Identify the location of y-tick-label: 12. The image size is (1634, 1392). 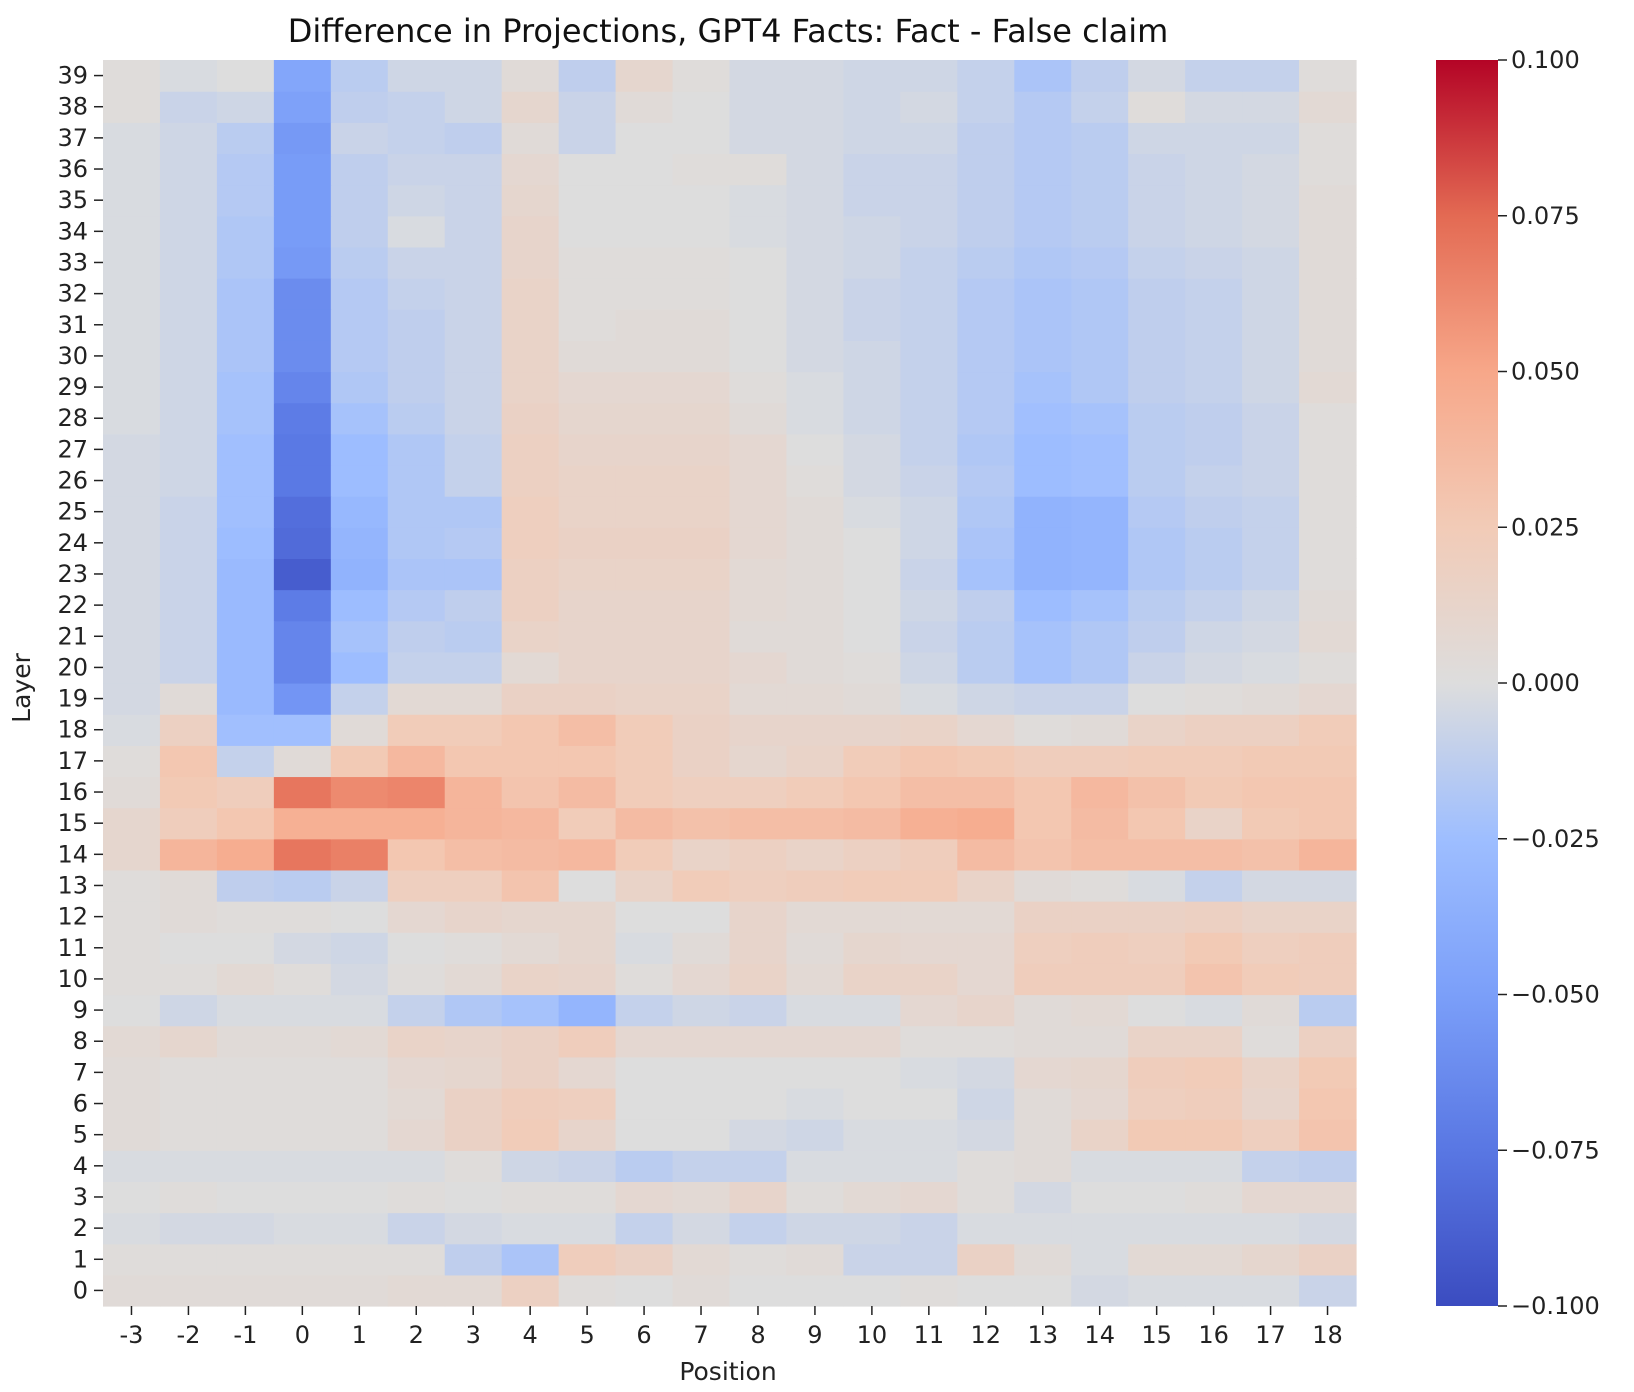
(72, 917).